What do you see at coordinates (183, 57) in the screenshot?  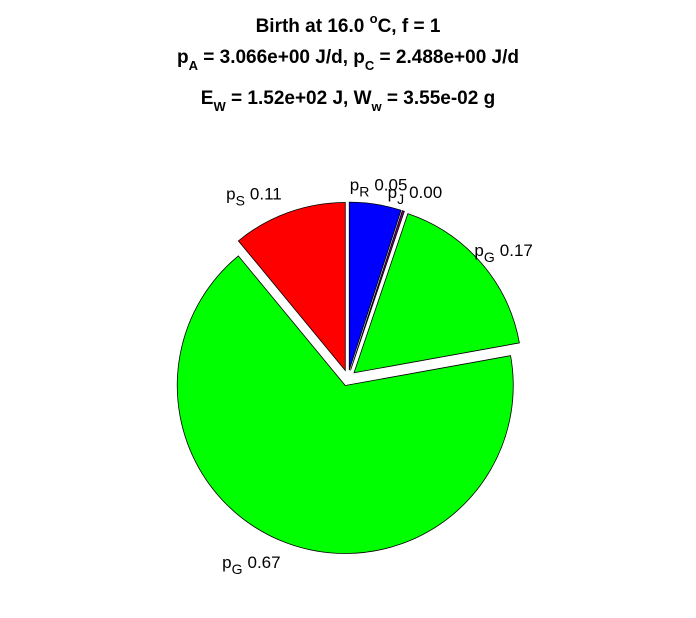 I see `title-text: p` at bounding box center [183, 57].